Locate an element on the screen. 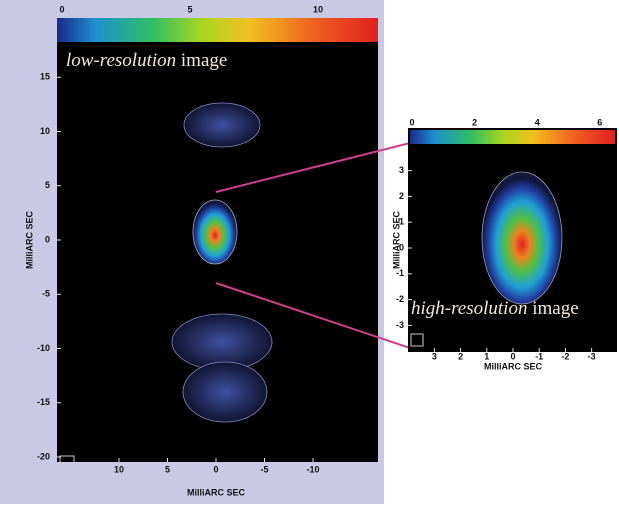  y-tick-label: -15 is located at coordinates (43, 402).